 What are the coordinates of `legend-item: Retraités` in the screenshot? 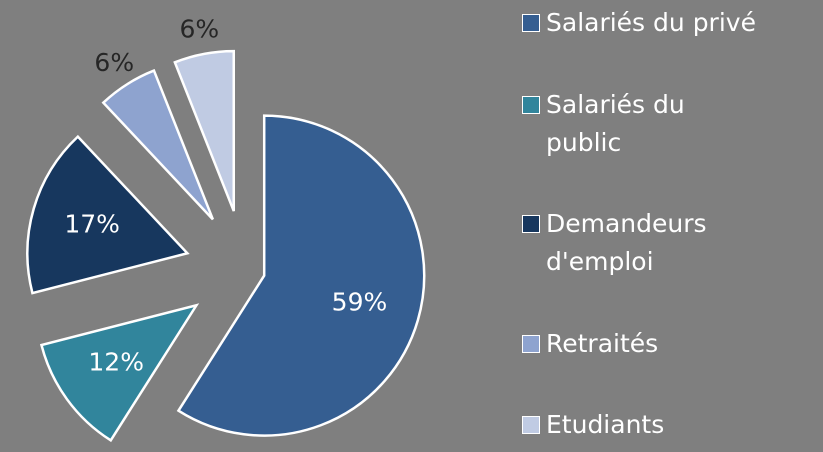 It's located at (669, 344).